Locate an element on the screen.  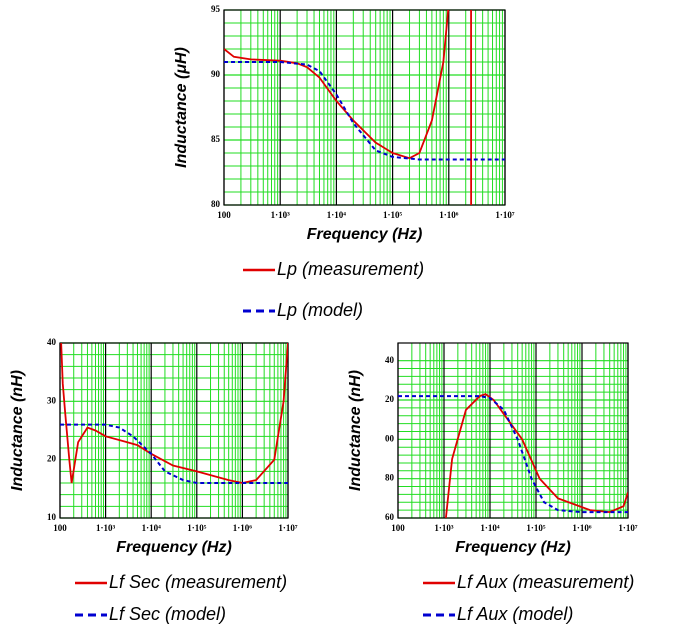
y-axis-title: Inductance (μH) is located at coordinates (181, 107).